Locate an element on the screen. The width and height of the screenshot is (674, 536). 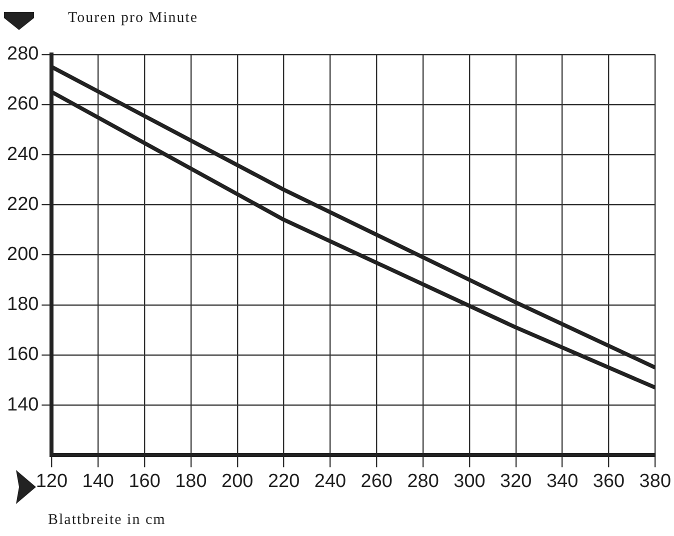
y-tick-label: 140 is located at coordinates (23, 405).